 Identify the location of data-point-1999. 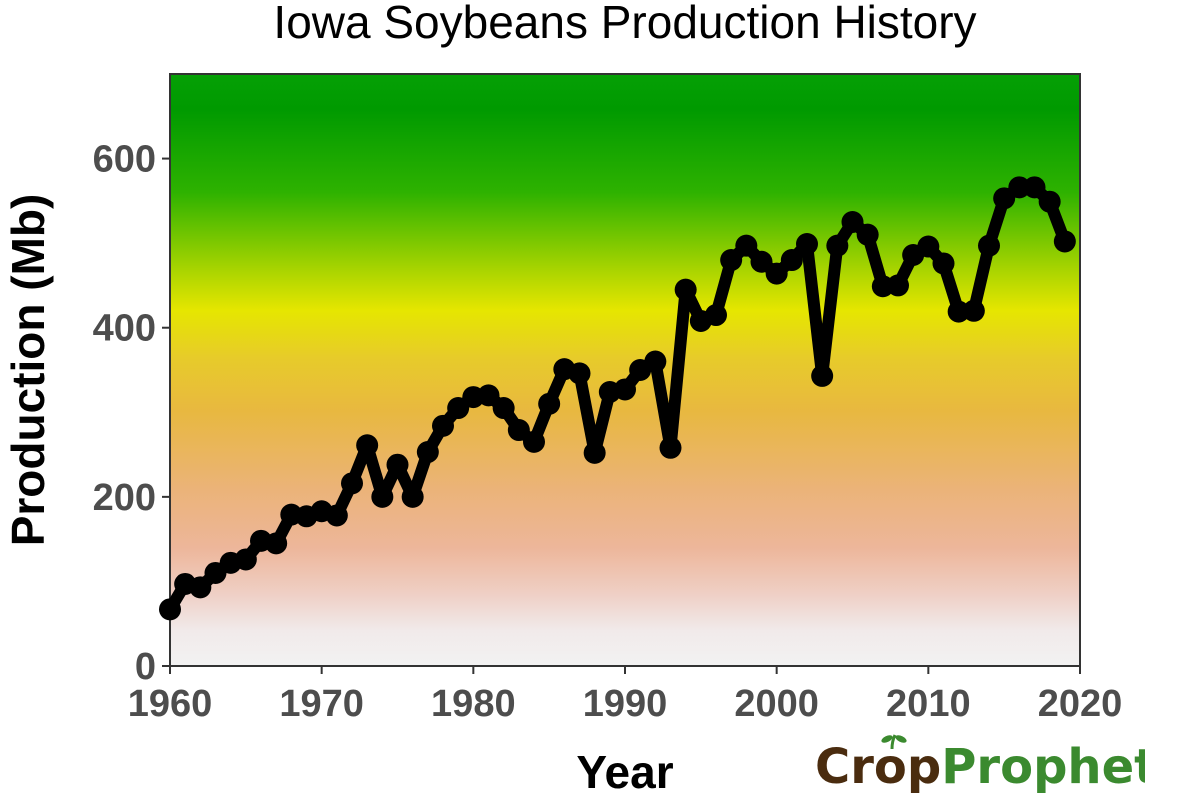
(761, 261).